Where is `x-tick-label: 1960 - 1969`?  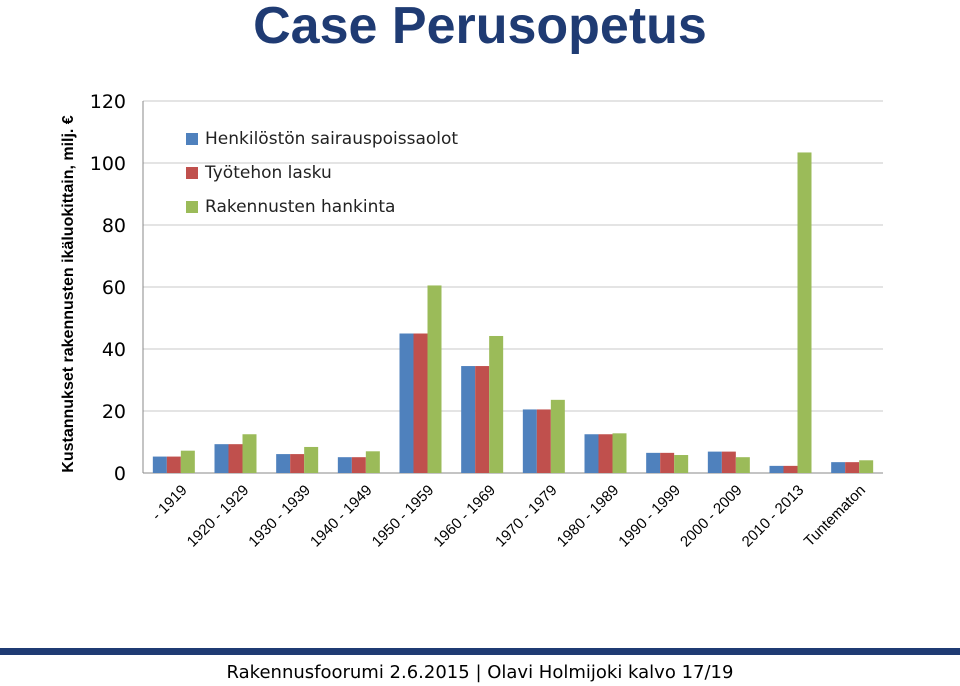 x-tick-label: 1960 - 1969 is located at coordinates (464, 516).